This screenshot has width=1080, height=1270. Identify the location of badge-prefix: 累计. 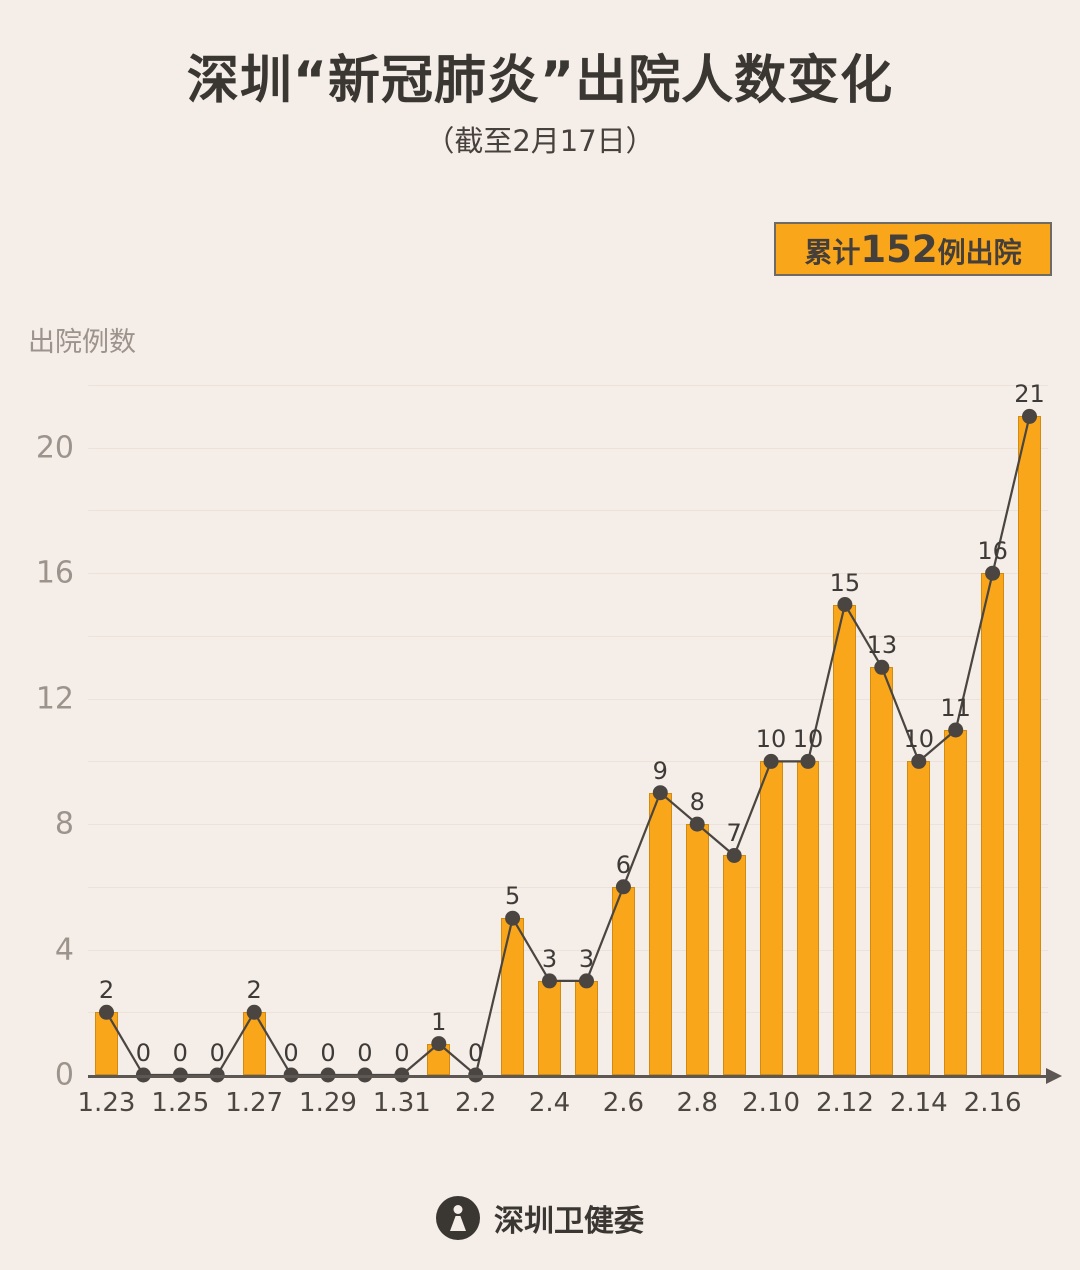
(832, 252).